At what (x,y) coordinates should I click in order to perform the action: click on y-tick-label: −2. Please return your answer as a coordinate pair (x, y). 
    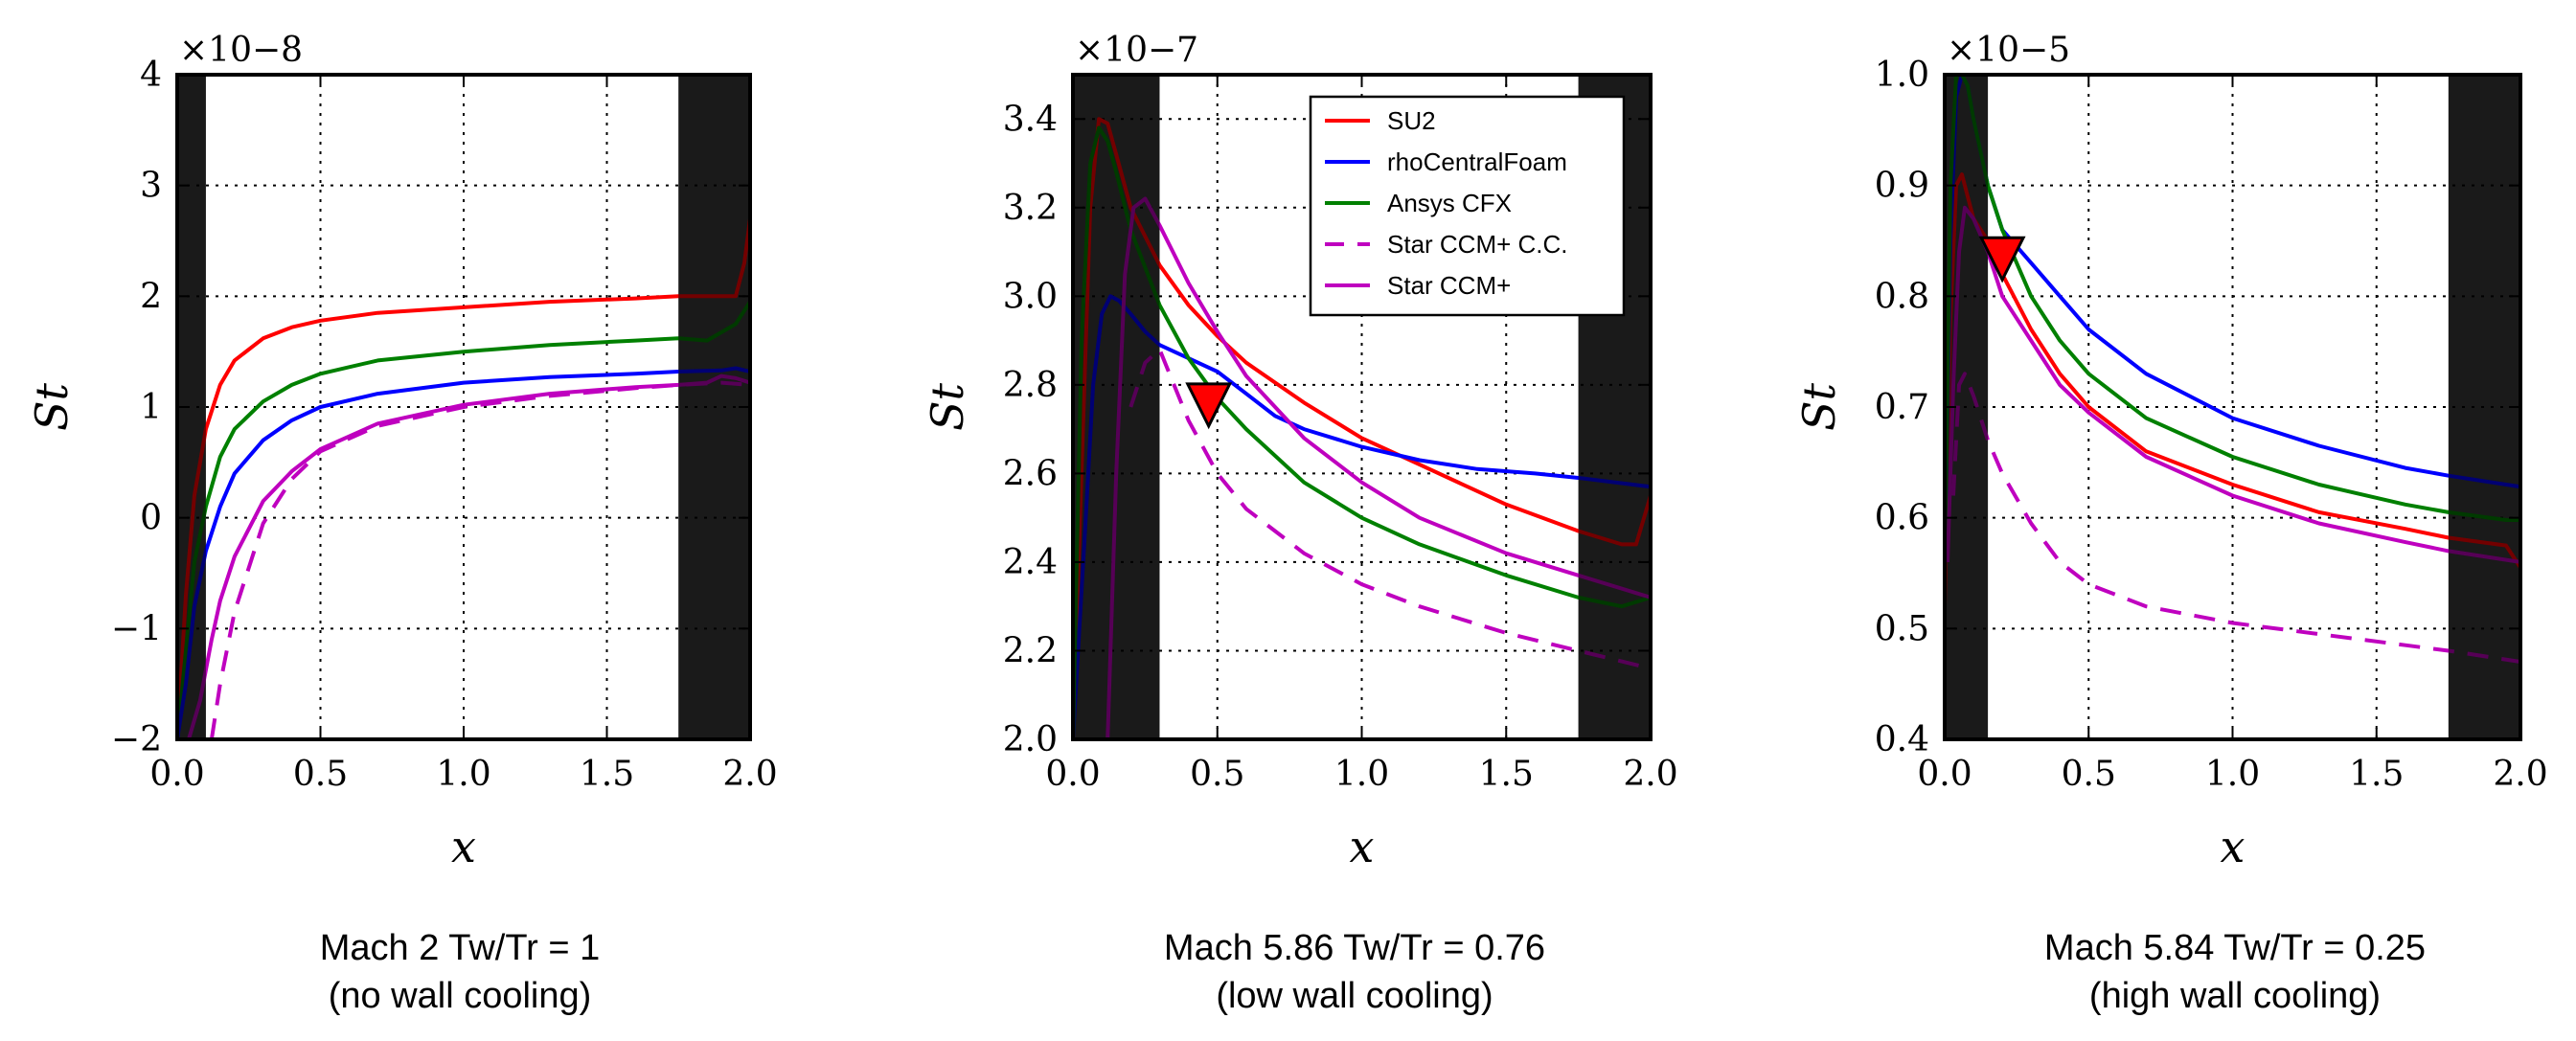
    Looking at the image, I should click on (136, 740).